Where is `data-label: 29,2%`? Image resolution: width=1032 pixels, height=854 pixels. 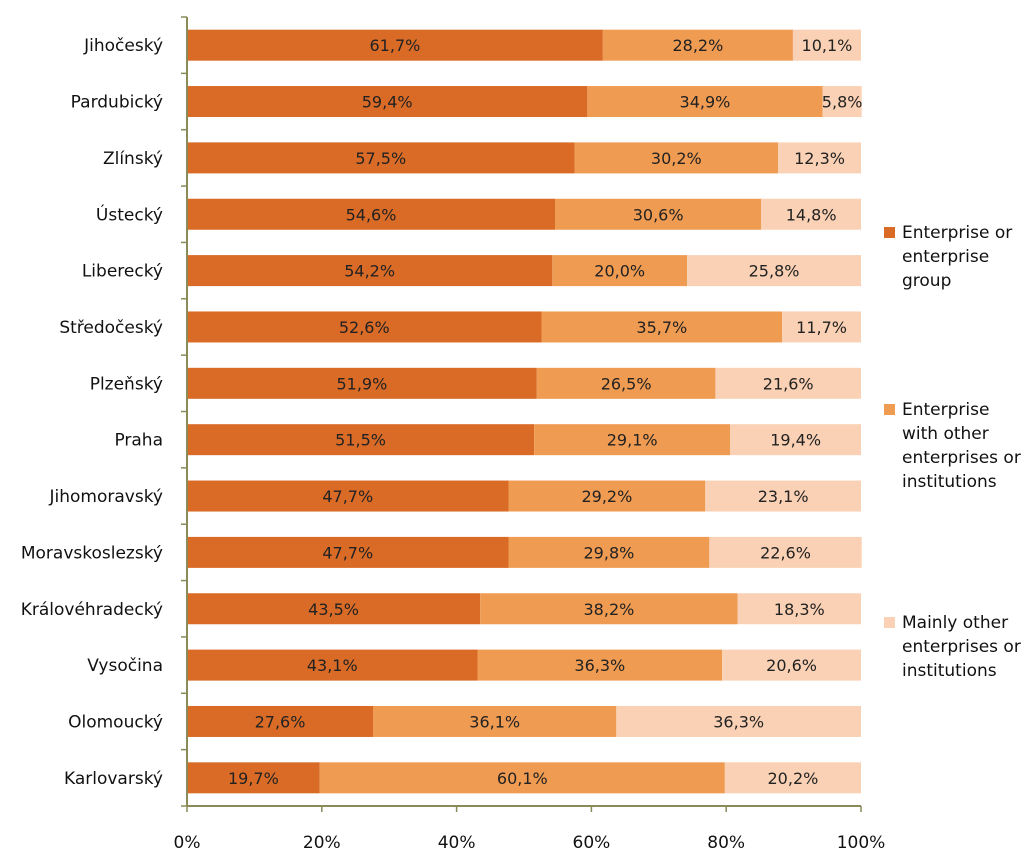 data-label: 29,2% is located at coordinates (606, 496).